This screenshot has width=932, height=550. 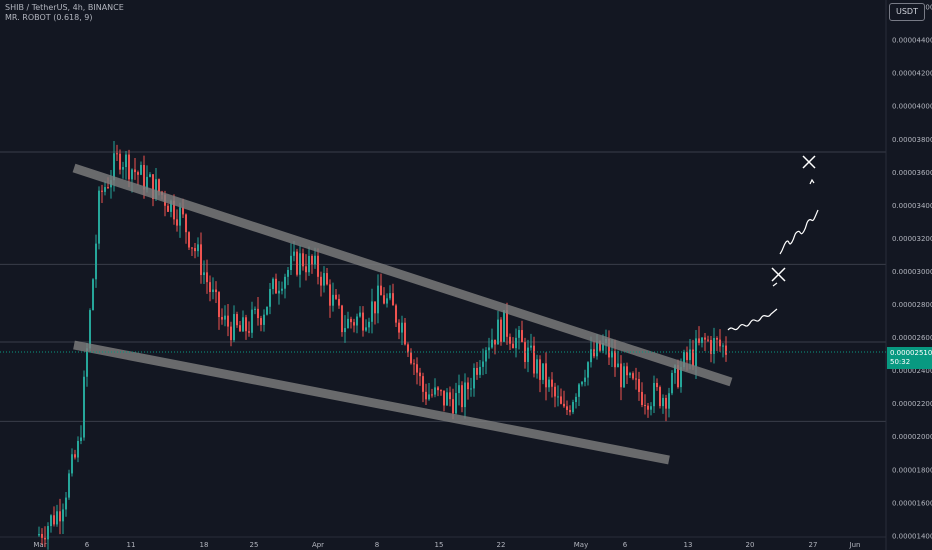 I want to click on price-axis-label: 0.00001600, so click(x=912, y=503).